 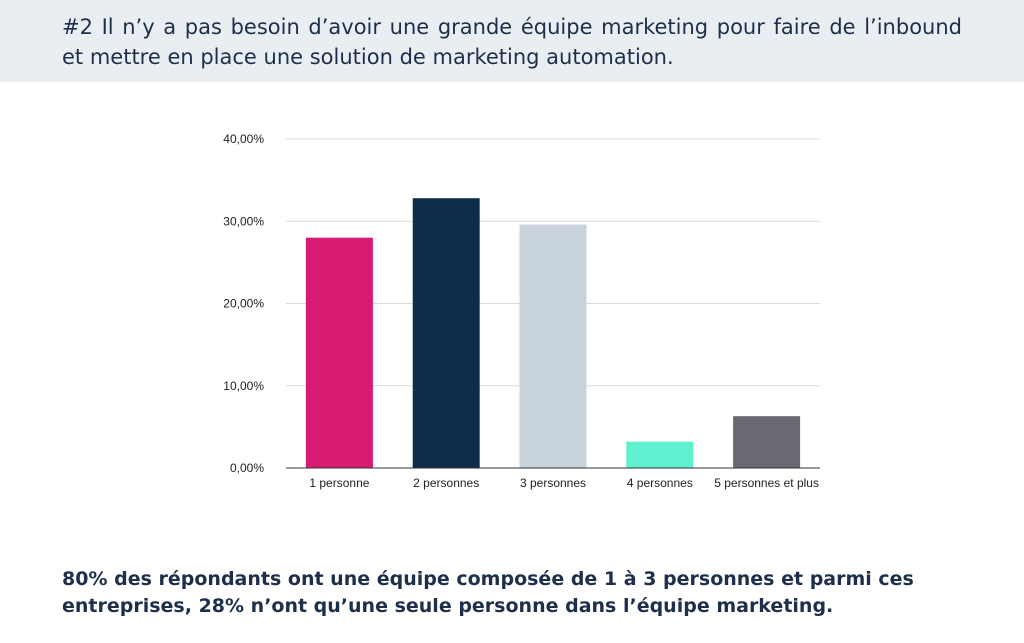 I want to click on x-category-label: 1 personne, so click(x=339, y=483).